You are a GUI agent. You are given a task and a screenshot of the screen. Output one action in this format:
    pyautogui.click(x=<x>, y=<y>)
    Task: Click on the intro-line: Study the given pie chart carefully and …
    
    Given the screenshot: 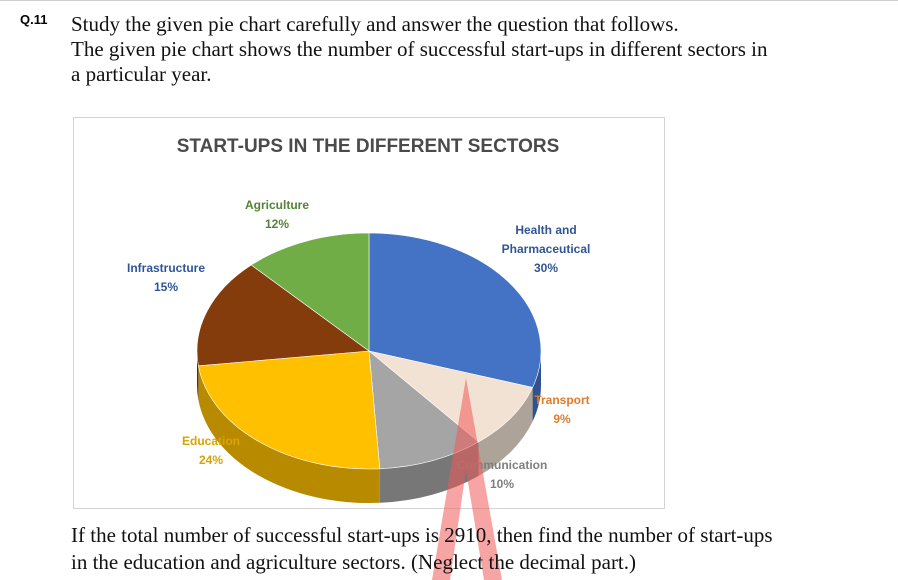 What is the action you would take?
    pyautogui.click(x=375, y=24)
    